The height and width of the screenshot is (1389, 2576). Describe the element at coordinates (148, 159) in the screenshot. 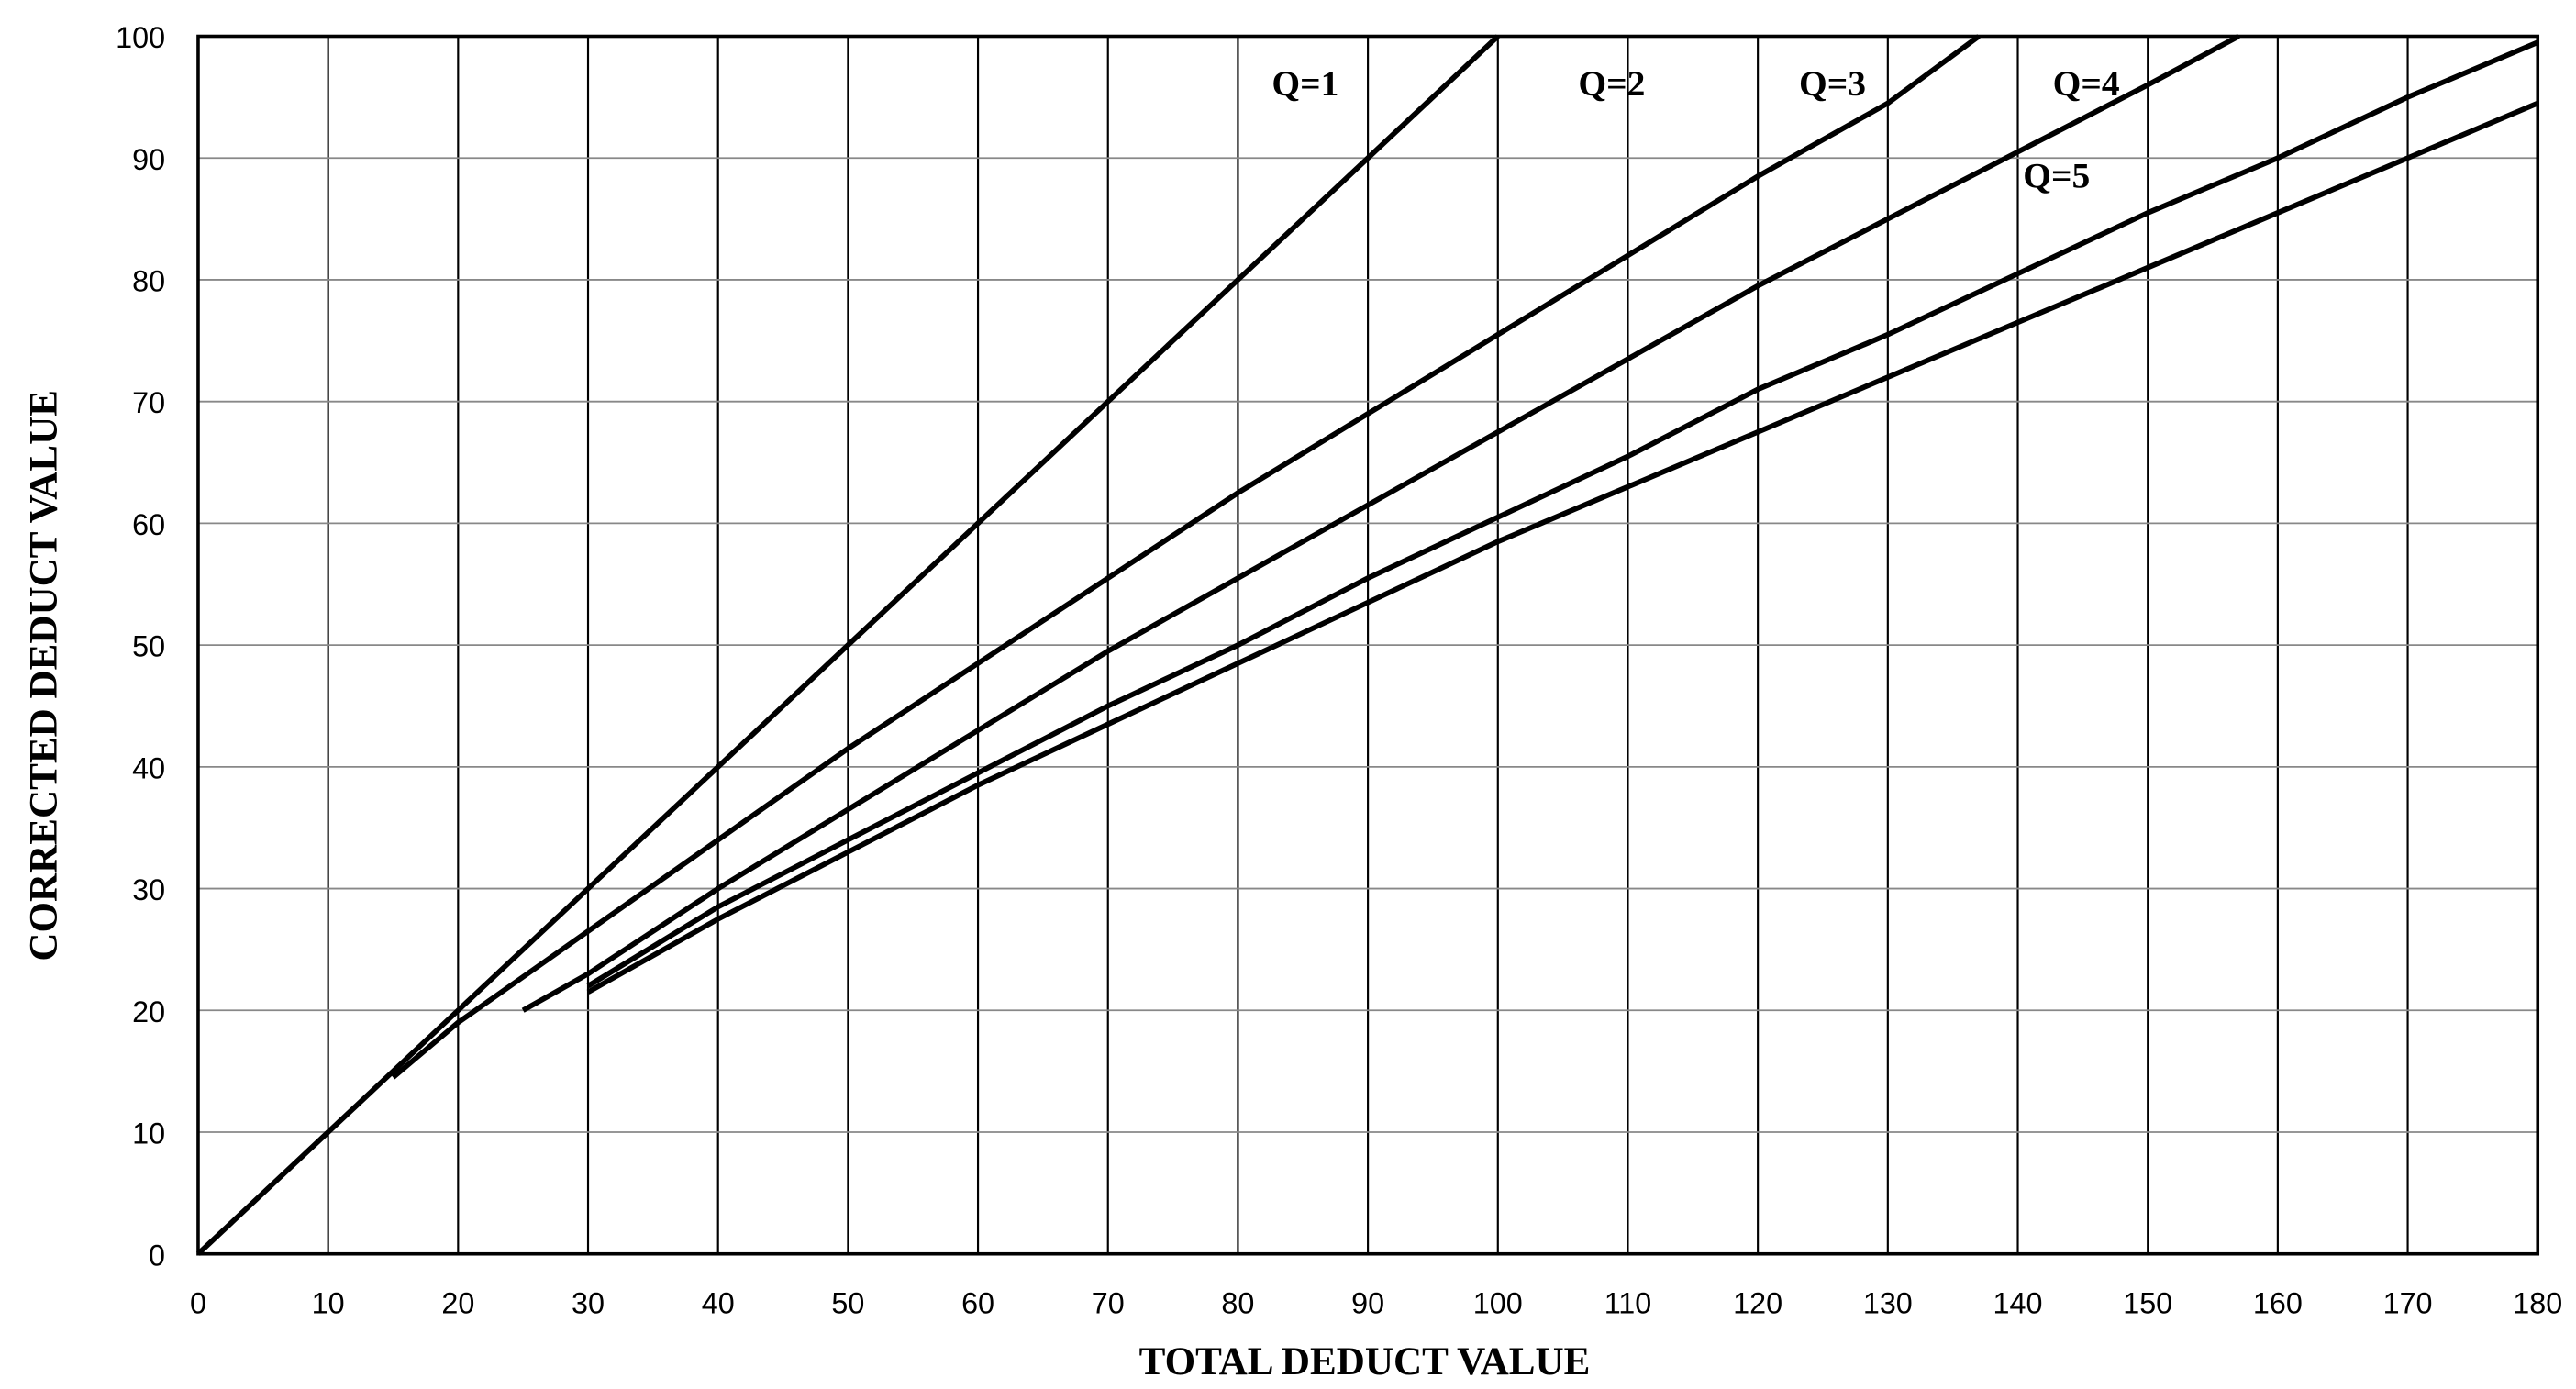

I see `y-tick-label: 90` at that location.